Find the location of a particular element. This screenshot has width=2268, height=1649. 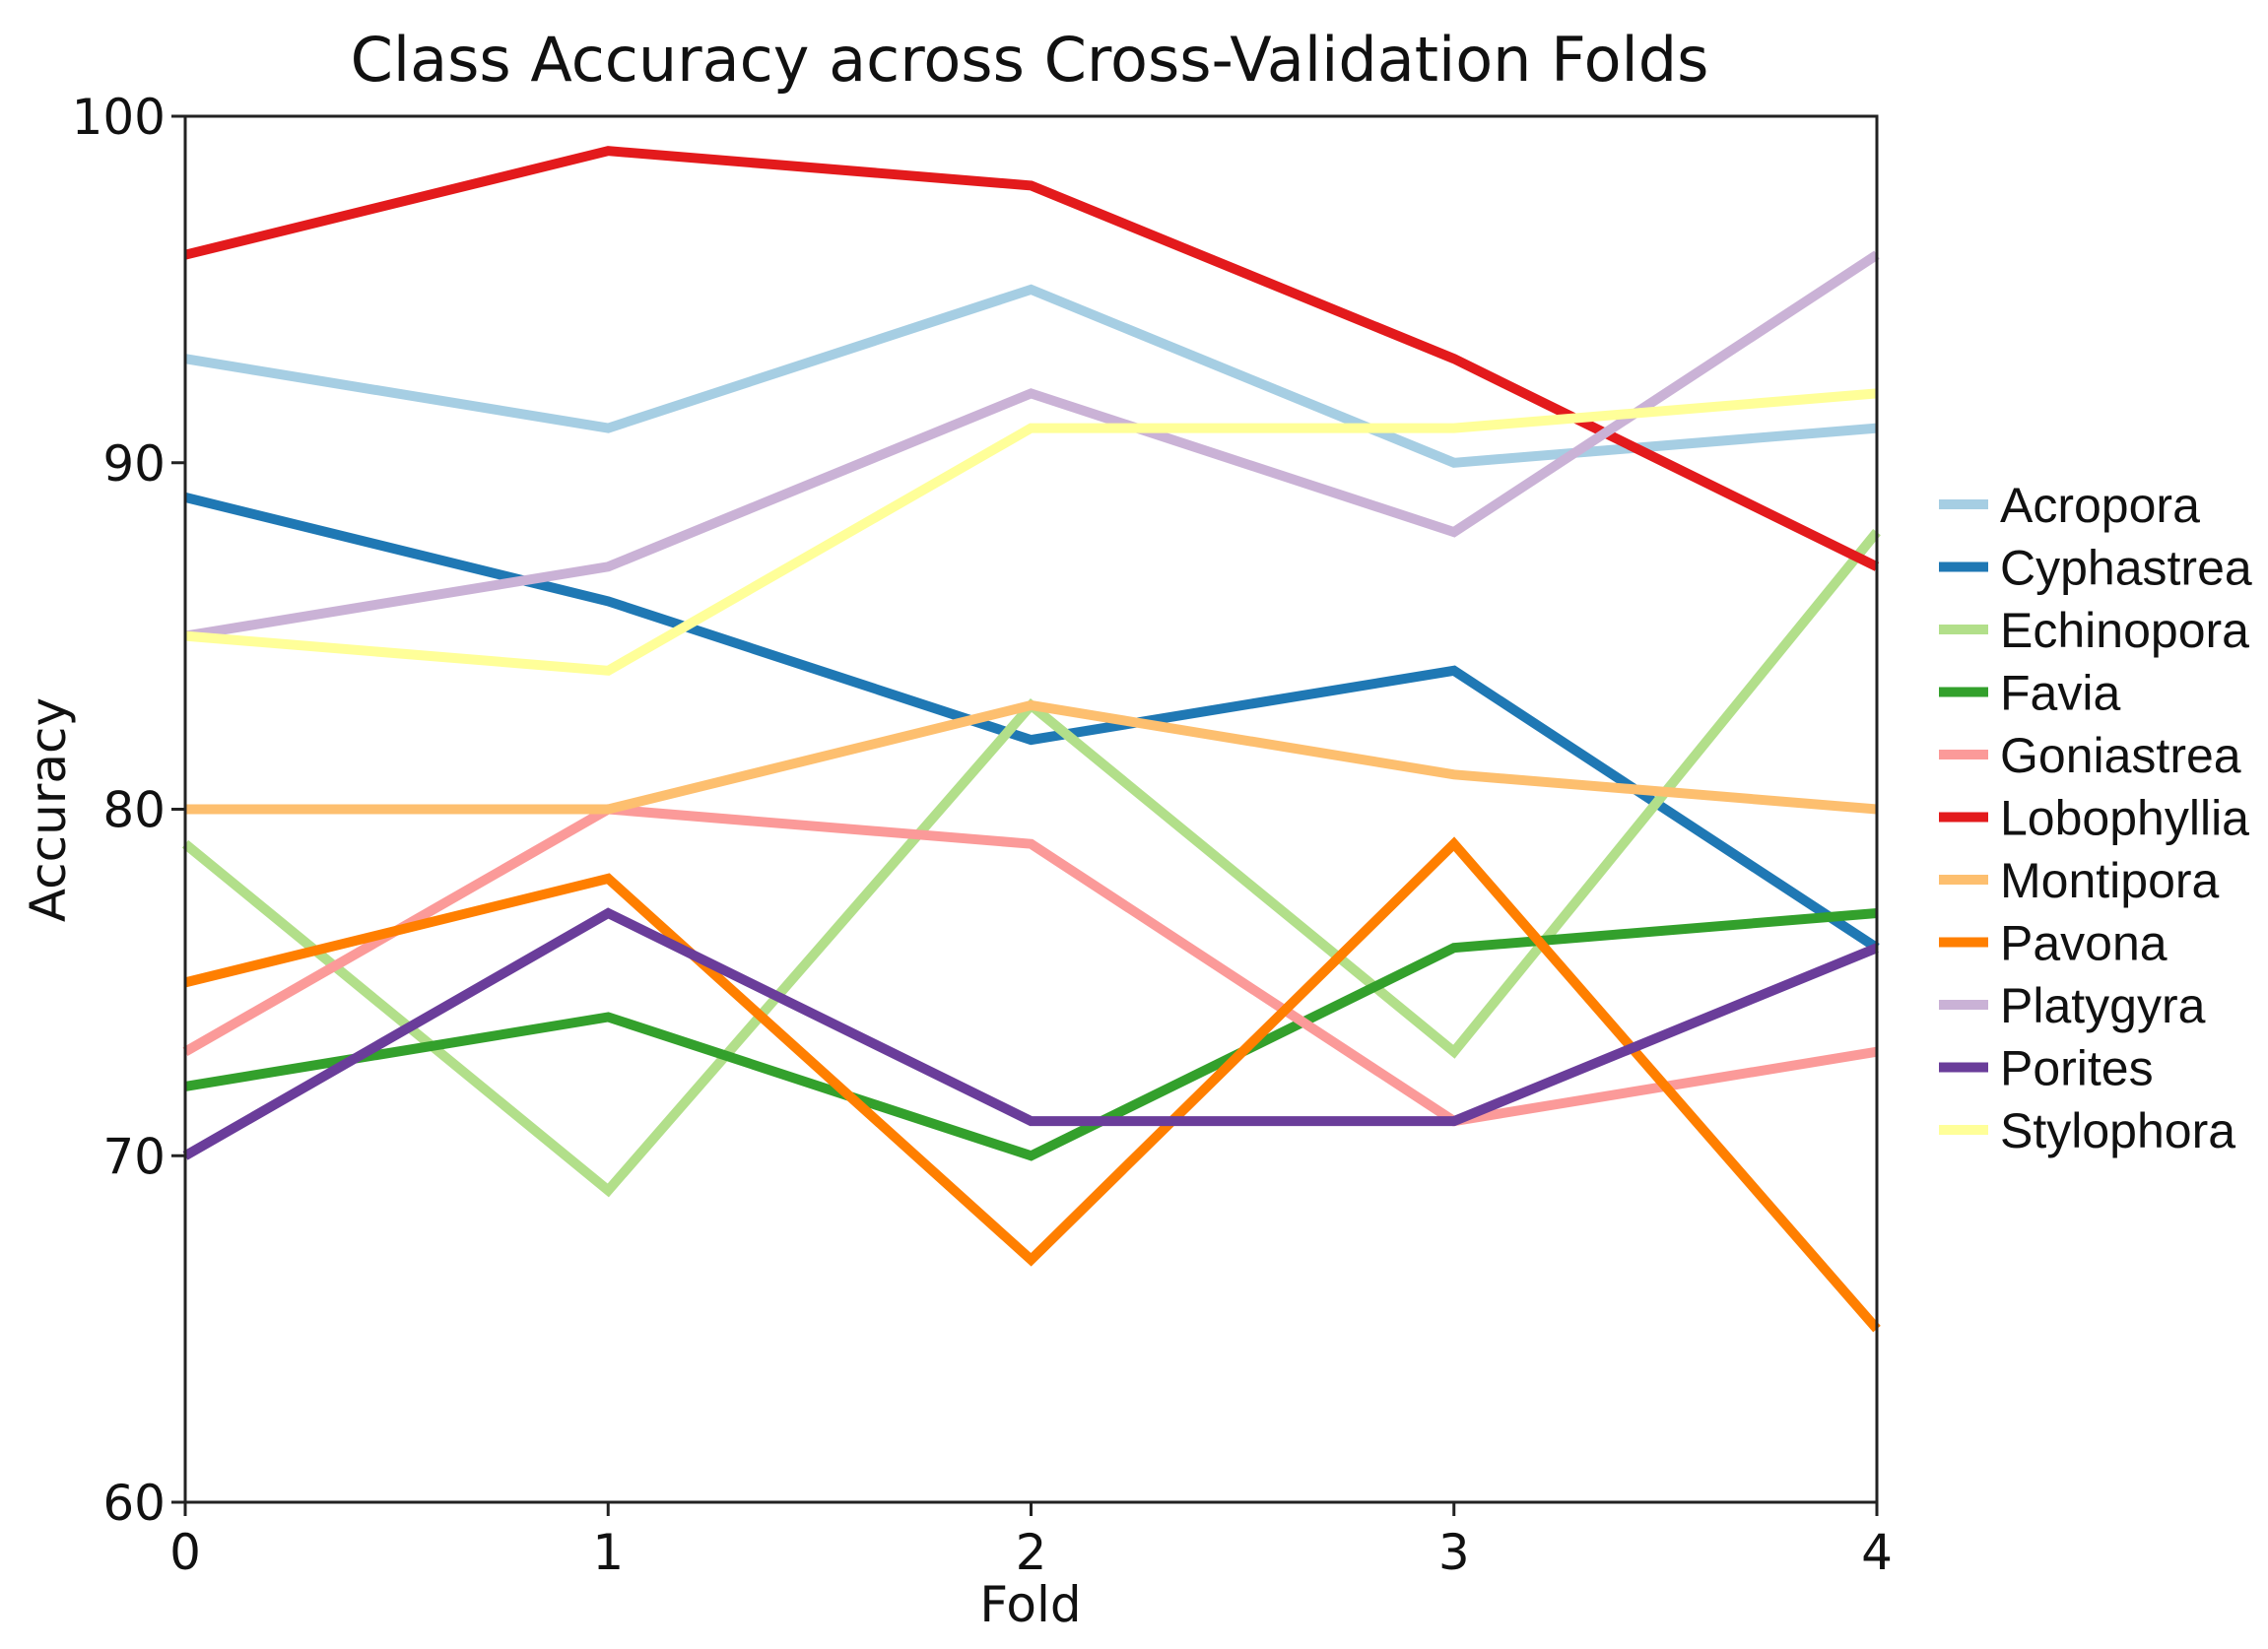

x-axis: 0 1 2 3 4 is located at coordinates (1031, 1541).